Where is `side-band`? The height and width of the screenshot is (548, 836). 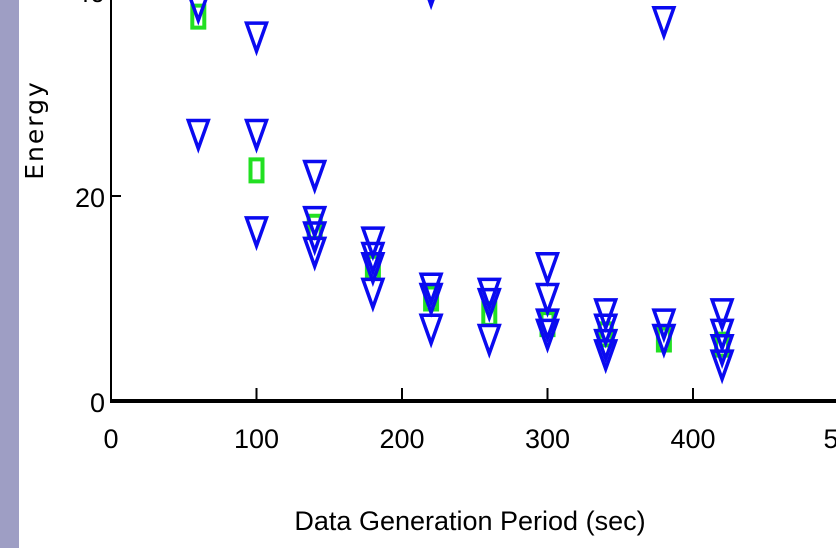
side-band is located at coordinates (9, 274).